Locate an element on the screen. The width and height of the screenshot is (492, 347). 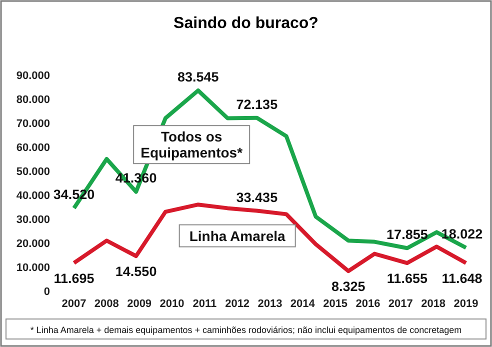
y-tick-label: 40.000 is located at coordinates (33, 196).